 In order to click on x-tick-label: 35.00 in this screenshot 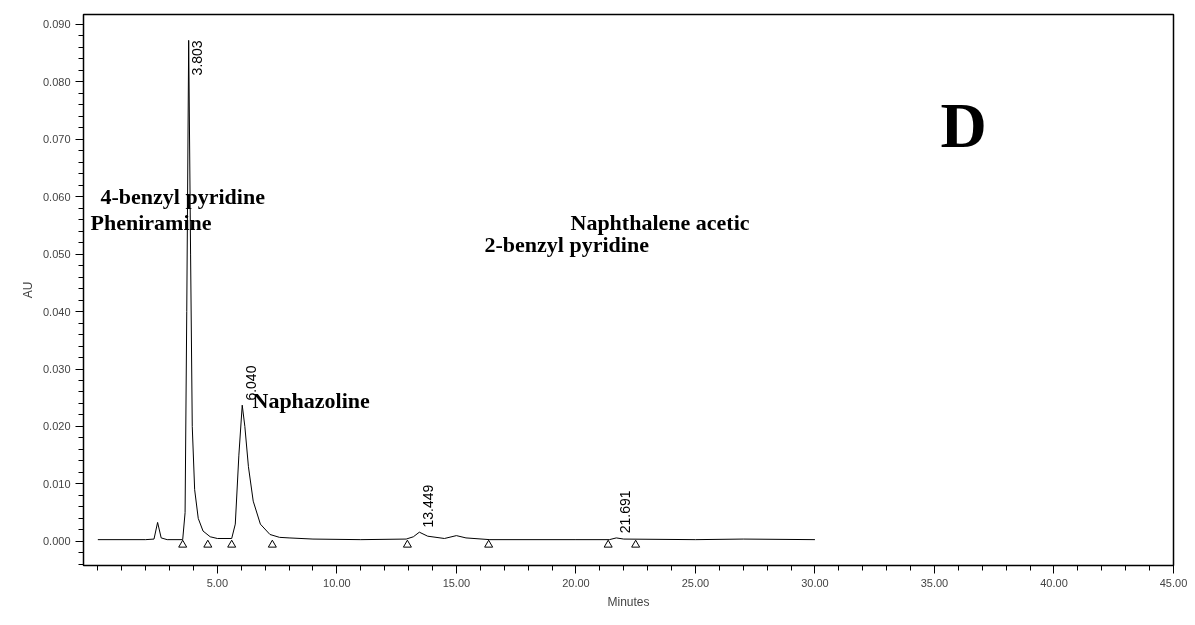, I will do `click(934, 582)`.